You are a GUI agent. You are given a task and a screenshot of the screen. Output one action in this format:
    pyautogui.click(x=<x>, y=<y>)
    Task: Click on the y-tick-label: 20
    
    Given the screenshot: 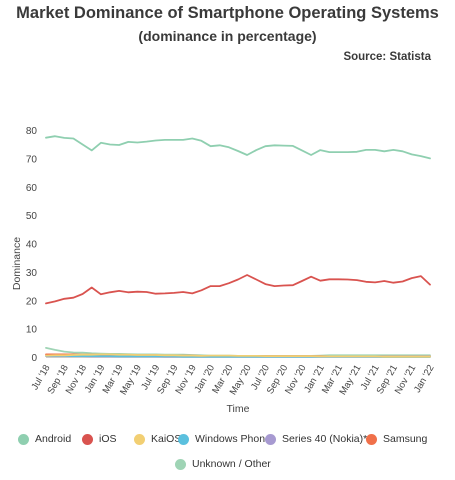 What is the action you would take?
    pyautogui.click(x=32, y=301)
    